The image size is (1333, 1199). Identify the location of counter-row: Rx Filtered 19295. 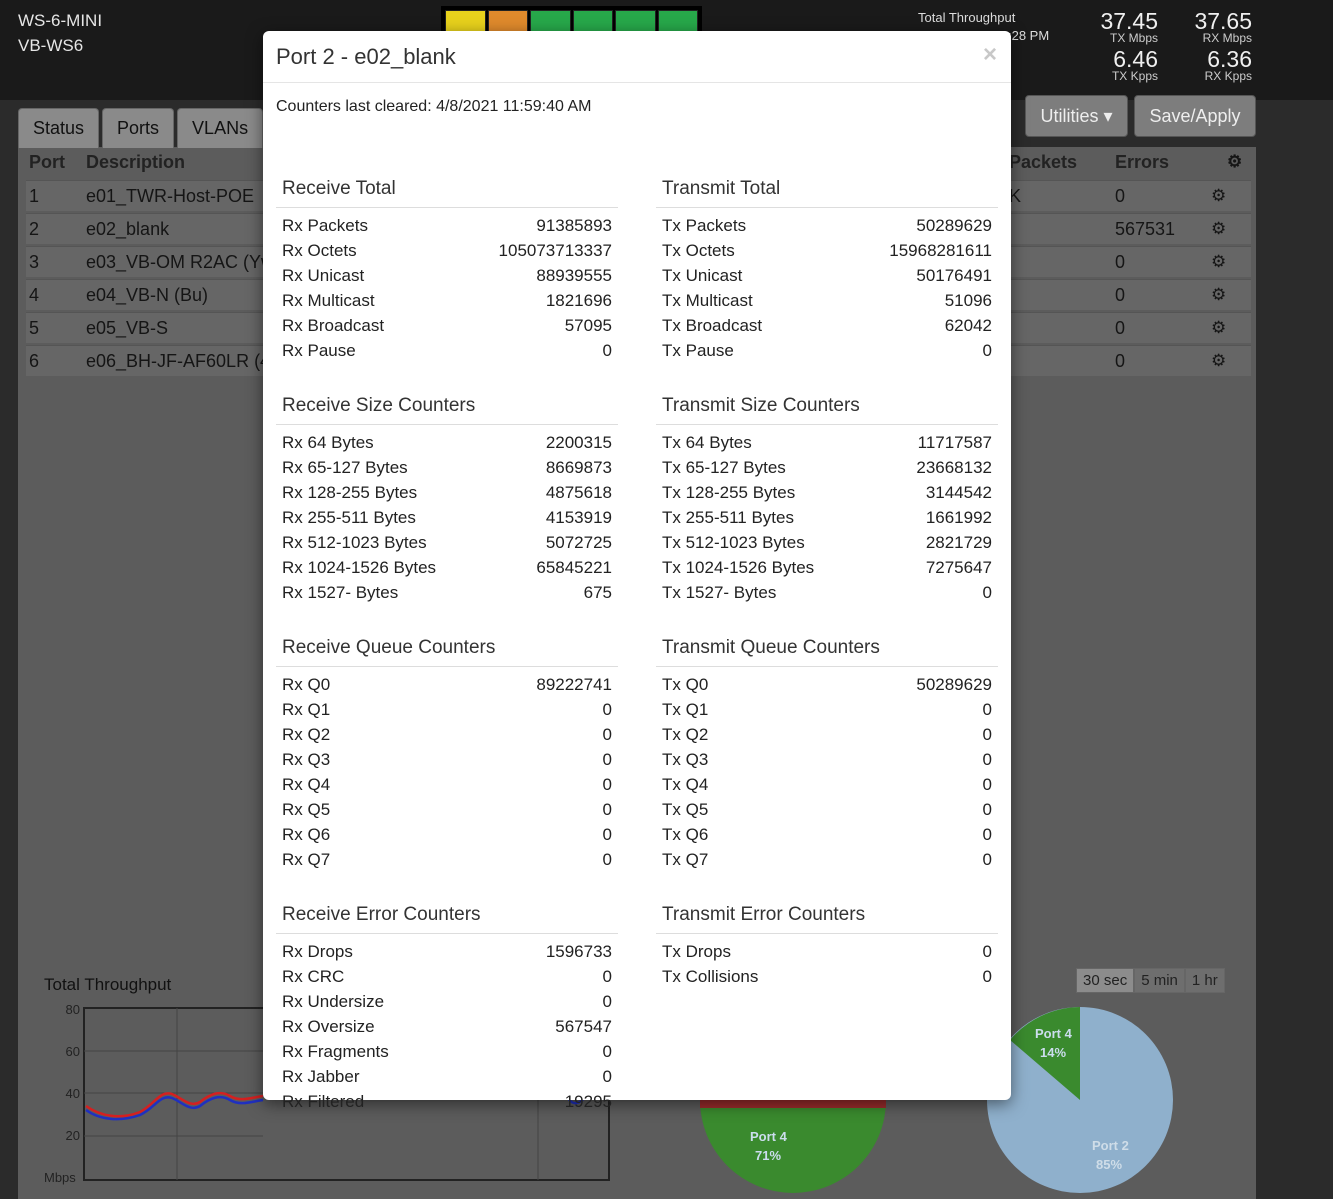
(447, 1101).